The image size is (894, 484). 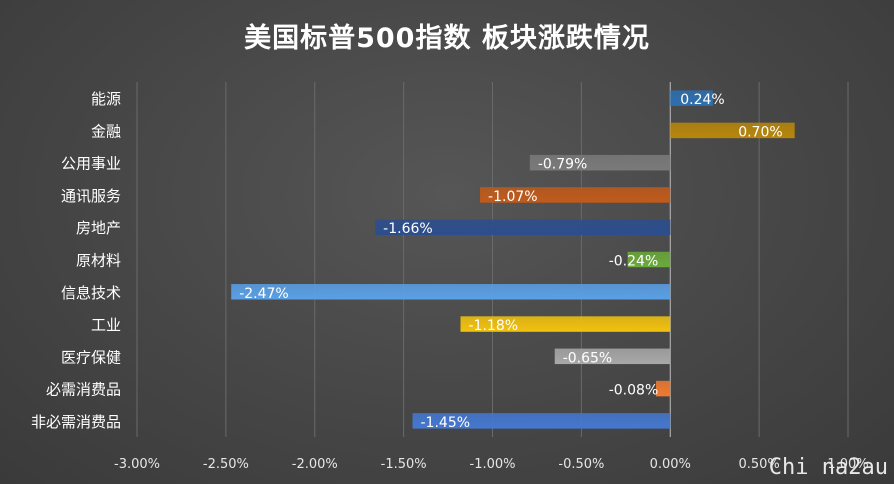 What do you see at coordinates (732, 130) in the screenshot?
I see `bar-金融` at bounding box center [732, 130].